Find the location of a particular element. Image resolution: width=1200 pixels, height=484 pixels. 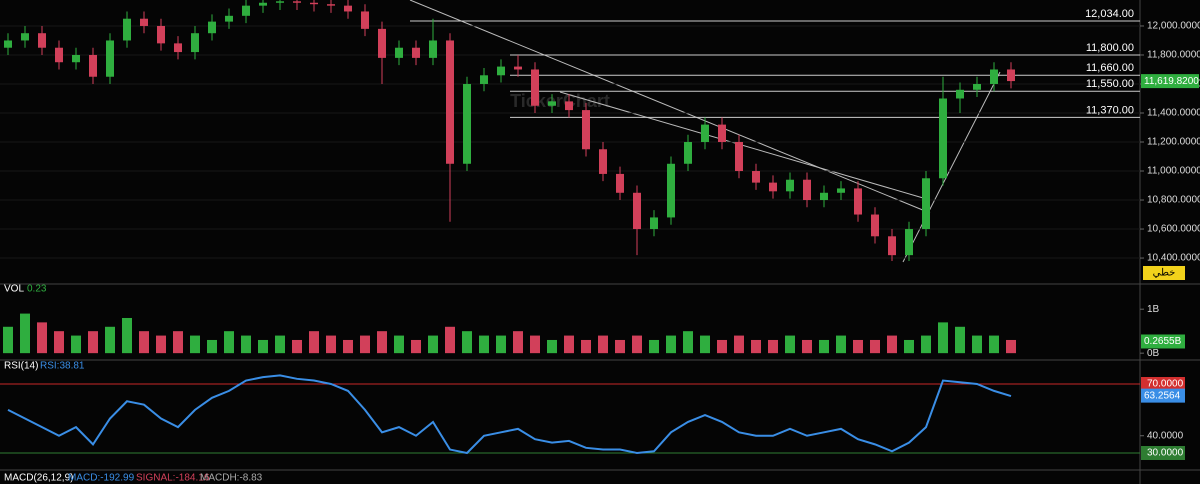

y-tick-label: 30.0000 is located at coordinates (1165, 453).